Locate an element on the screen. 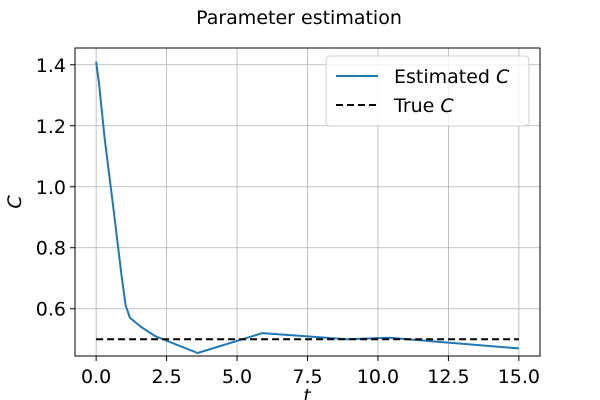 The image size is (600, 400). x-tick-label: 0.0 is located at coordinates (96, 377).